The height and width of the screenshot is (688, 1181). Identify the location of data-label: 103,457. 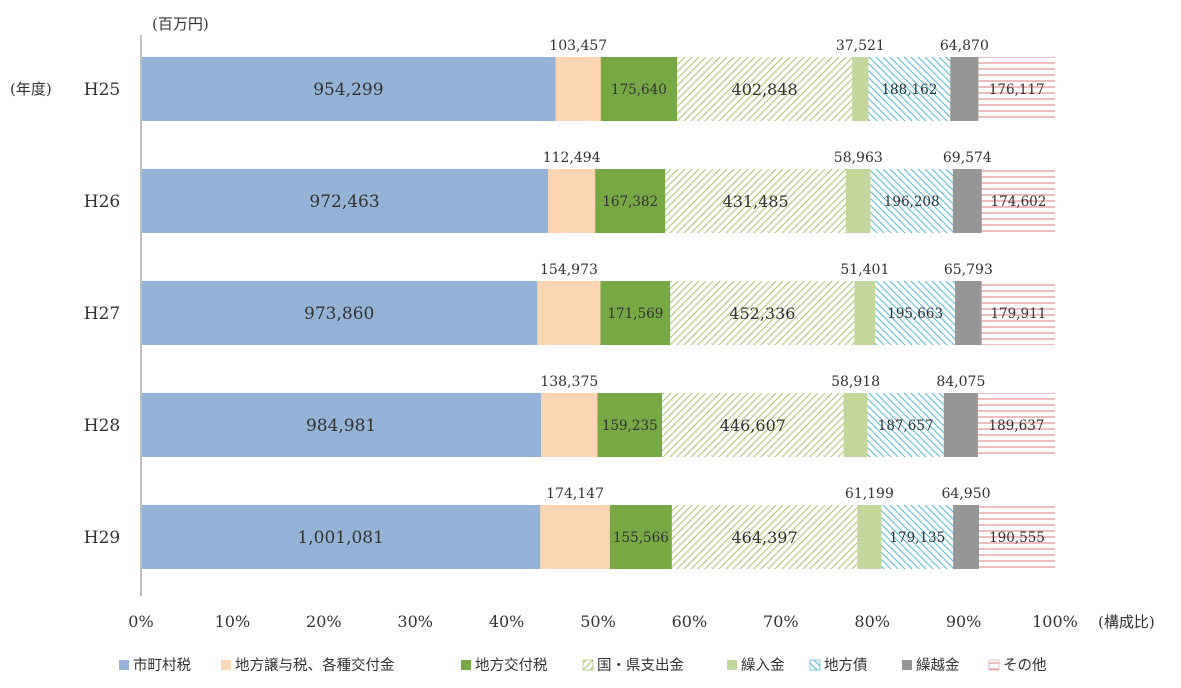
(578, 46).